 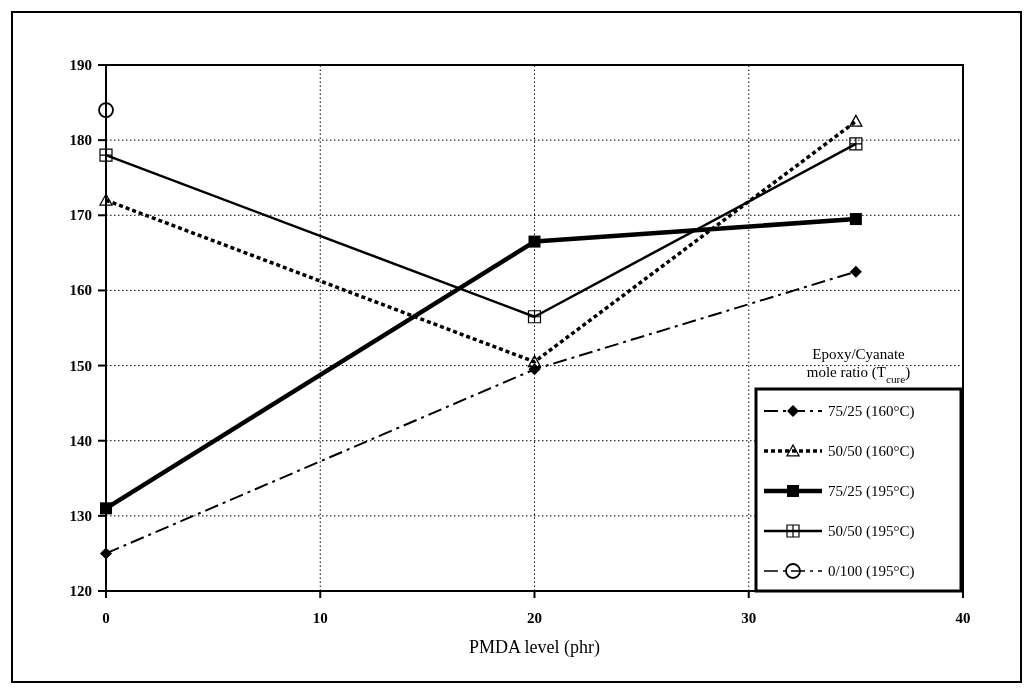 What do you see at coordinates (871, 491) in the screenshot?
I see `legend-label: 75/25 (195°C)` at bounding box center [871, 491].